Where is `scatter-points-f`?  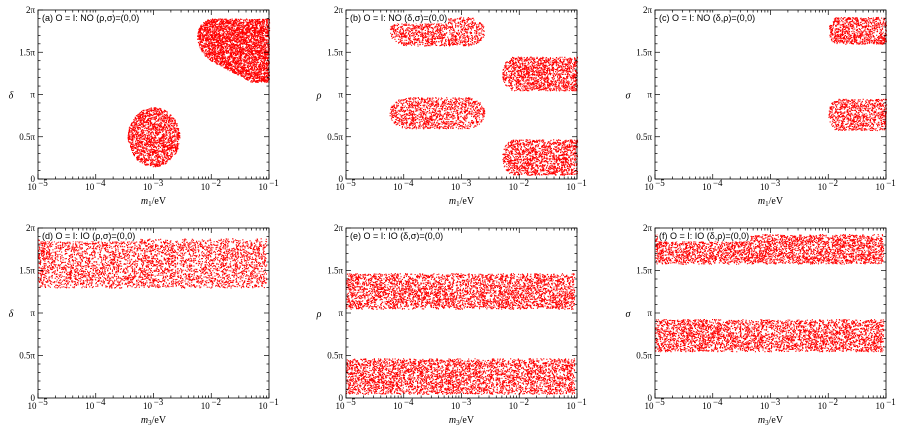
scatter-points-f is located at coordinates (770, 293).